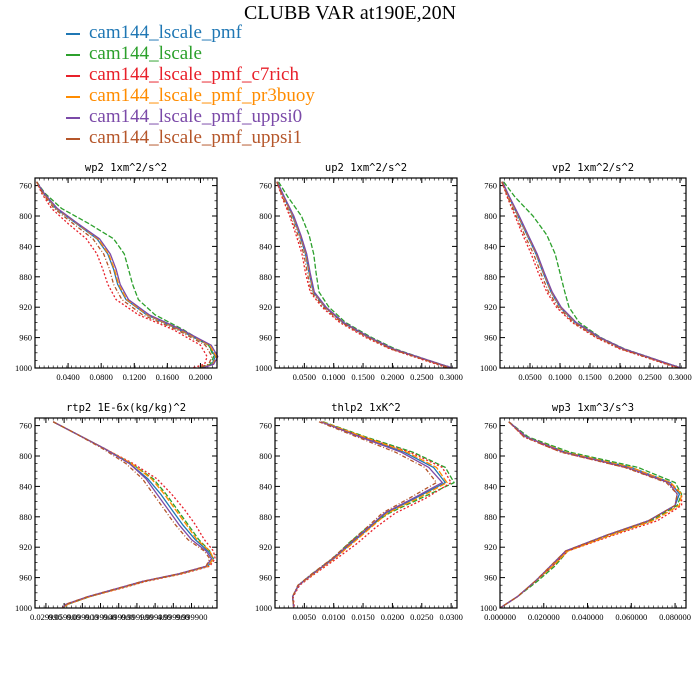 This screenshot has width=700, height=700. What do you see at coordinates (166, 32) in the screenshot?
I see `legend-label: cam144_lscale_pmf` at bounding box center [166, 32].